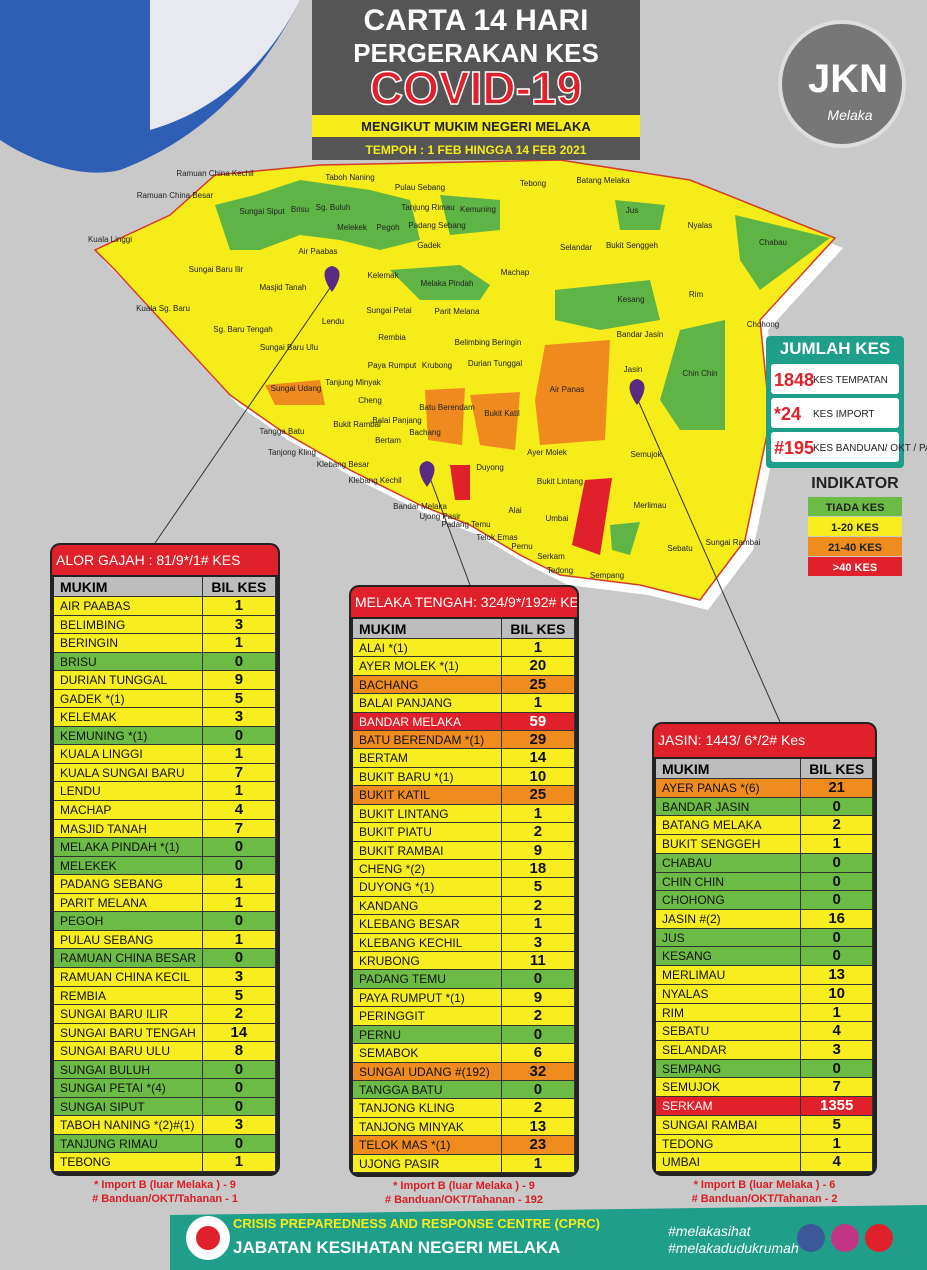 The image size is (927, 1270). I want to click on map-label: Tedong, so click(560, 570).